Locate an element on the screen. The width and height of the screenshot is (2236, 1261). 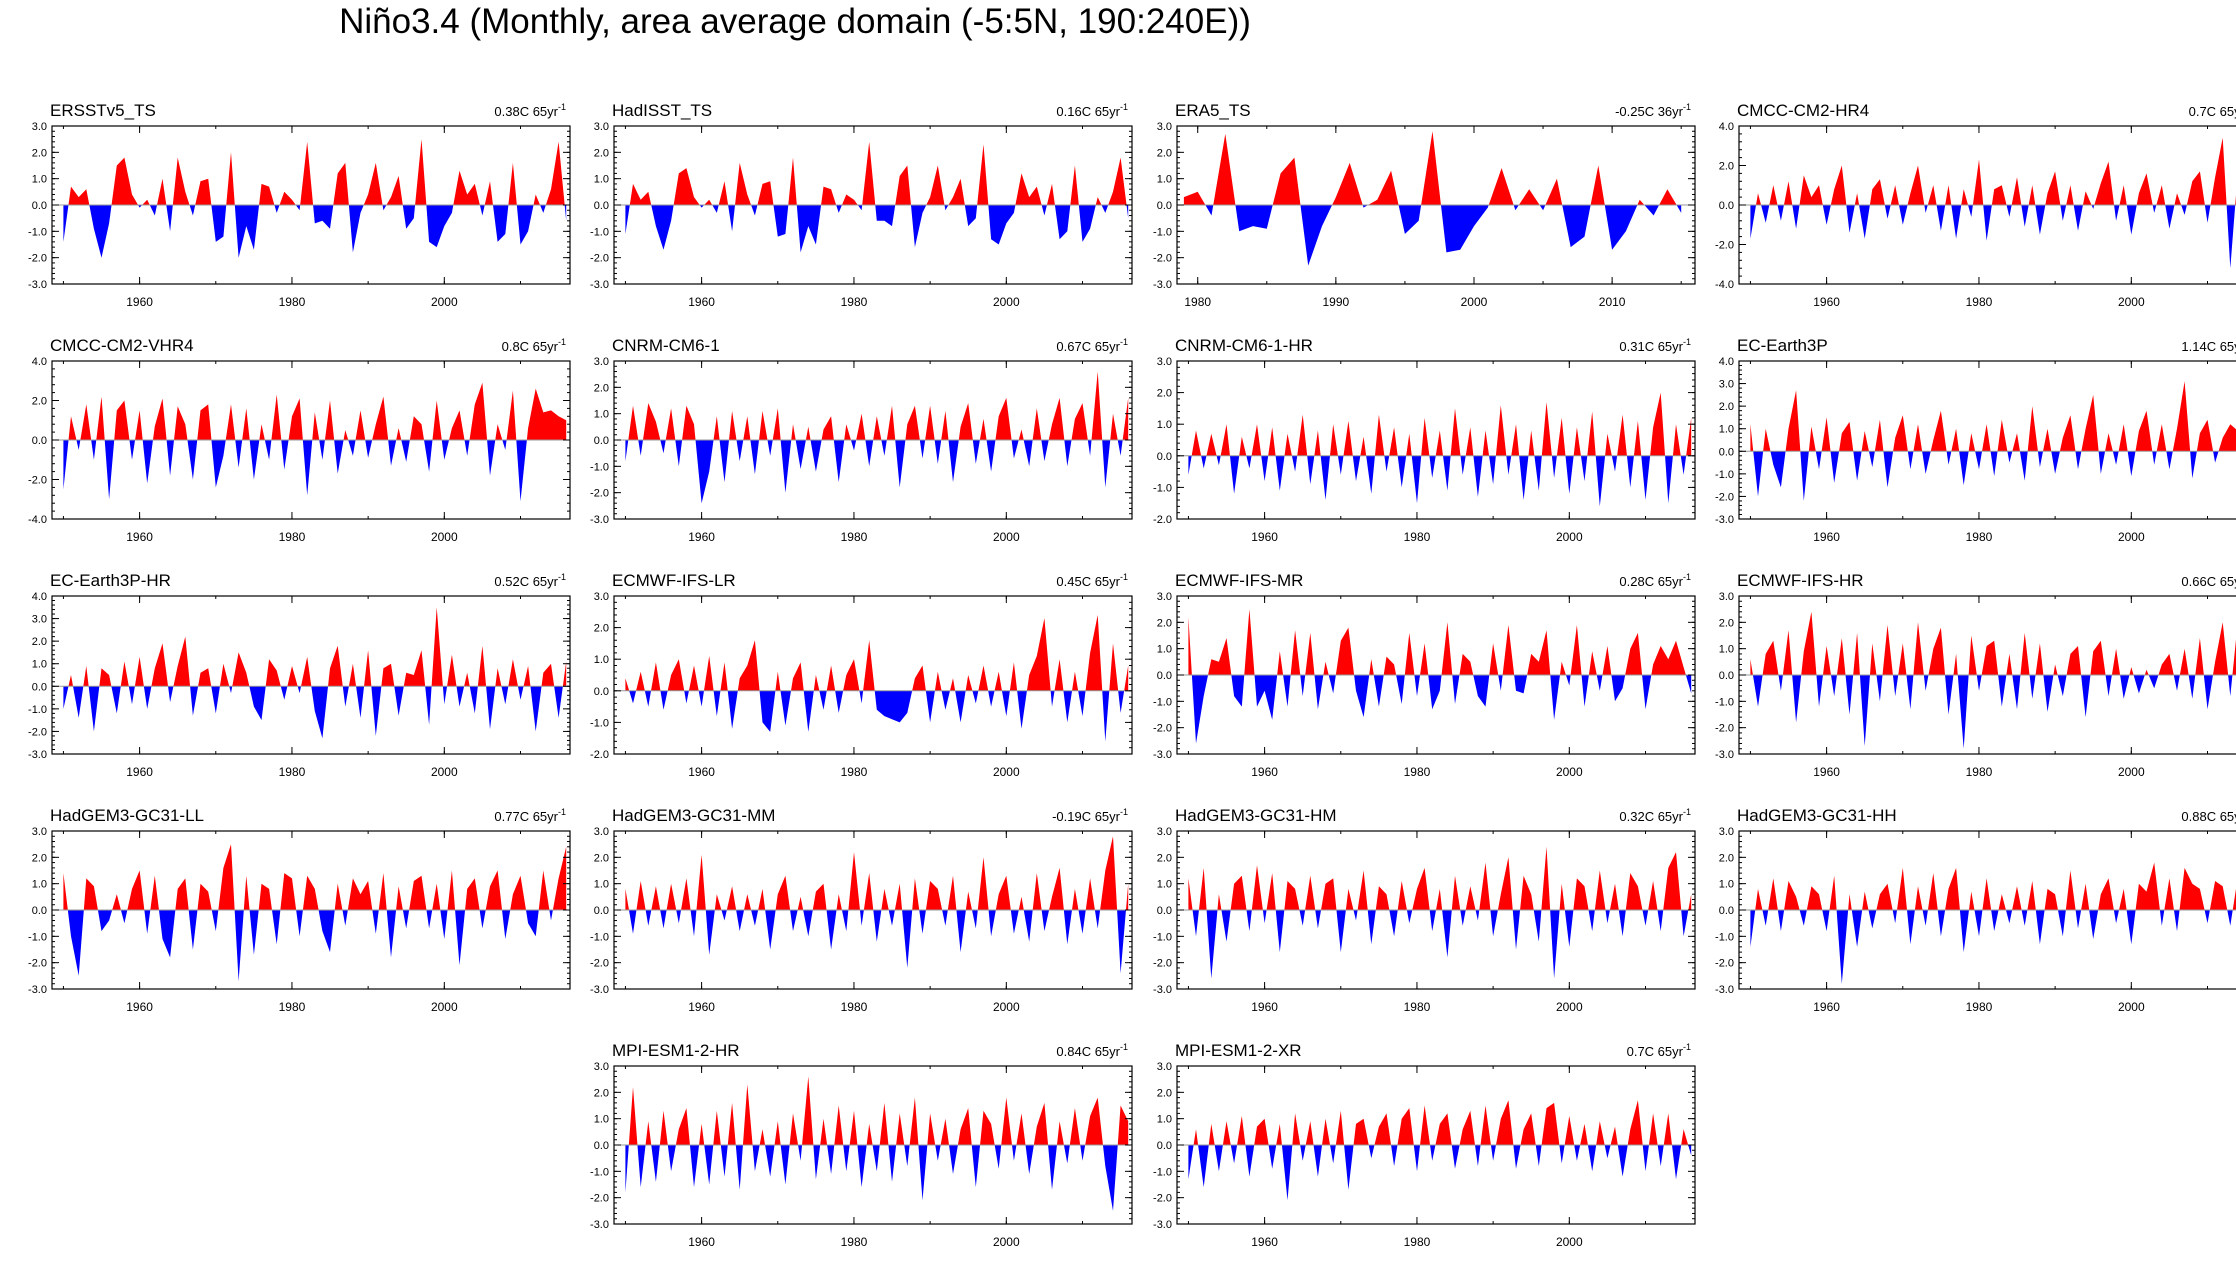
trend-value: 0.38C 65yr is located at coordinates (526, 111).